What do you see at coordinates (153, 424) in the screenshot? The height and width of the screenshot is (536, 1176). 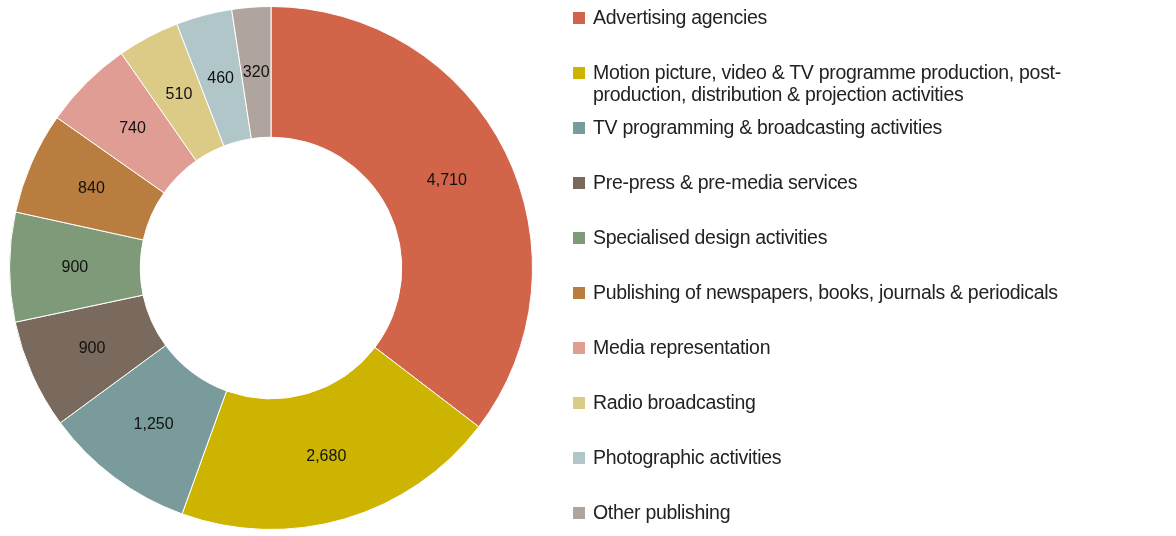 I see `data-label: 1,250` at bounding box center [153, 424].